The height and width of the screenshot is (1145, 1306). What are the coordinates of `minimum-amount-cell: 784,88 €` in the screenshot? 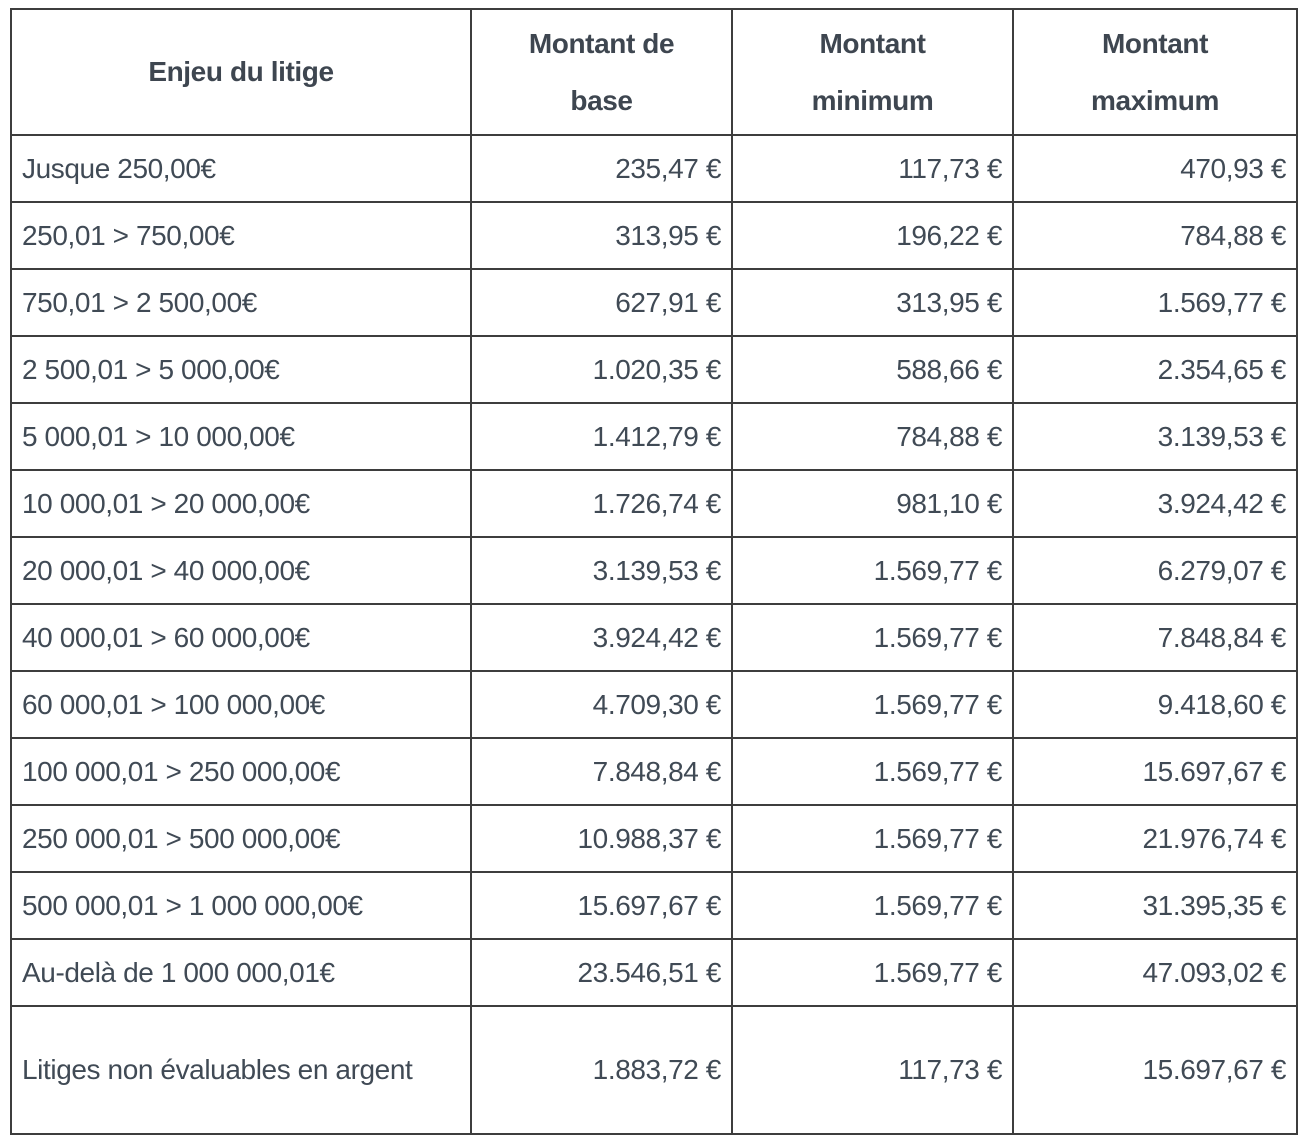 It's located at (872, 436).